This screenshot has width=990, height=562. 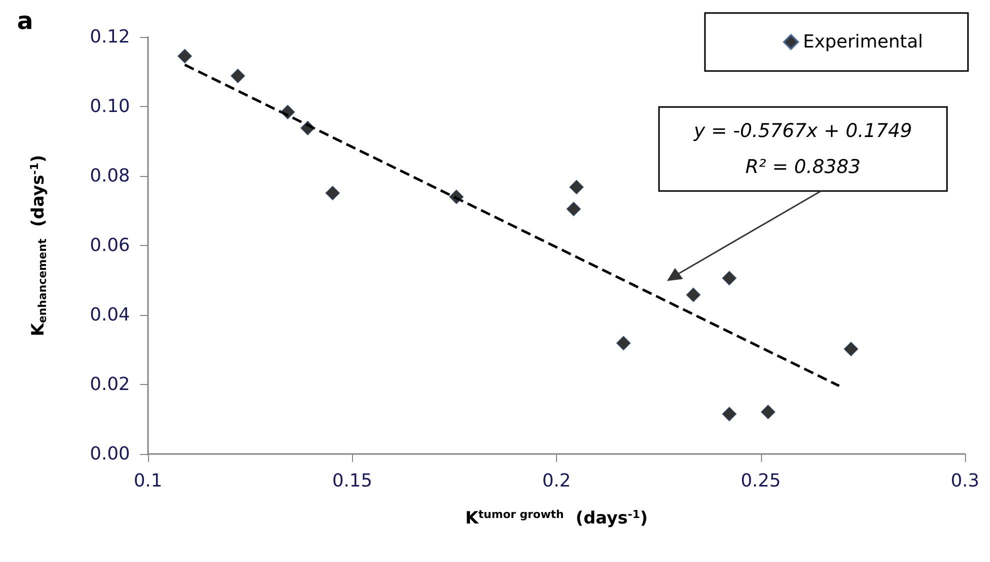 What do you see at coordinates (352, 481) in the screenshot?
I see `x-tick-label: 0.15` at bounding box center [352, 481].